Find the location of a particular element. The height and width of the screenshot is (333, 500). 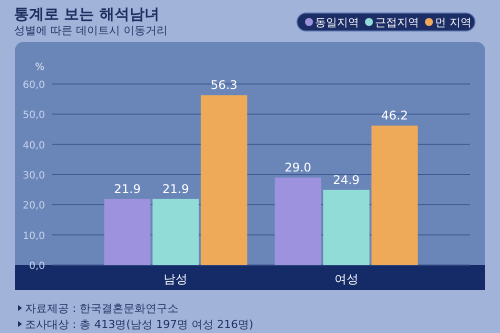

x-tick-label: 남성 is located at coordinates (176, 279).